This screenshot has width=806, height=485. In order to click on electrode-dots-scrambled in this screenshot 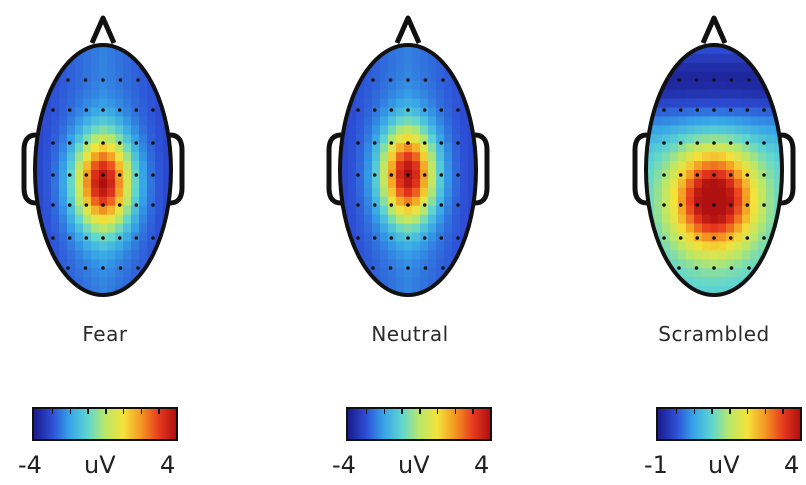, I will do `click(714, 174)`.